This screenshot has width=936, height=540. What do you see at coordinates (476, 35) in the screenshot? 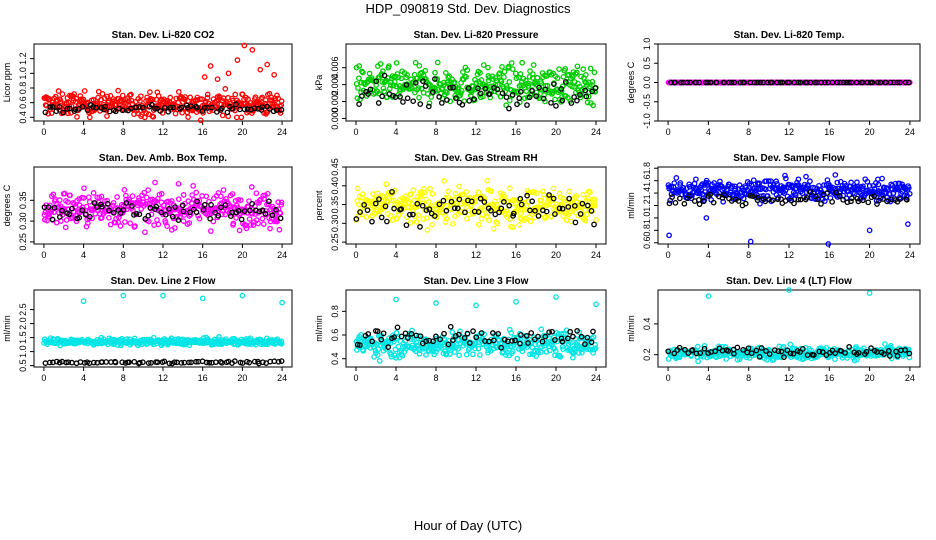
I see `panel-title: Stan. Dev. Li-820 Pressure` at bounding box center [476, 35].